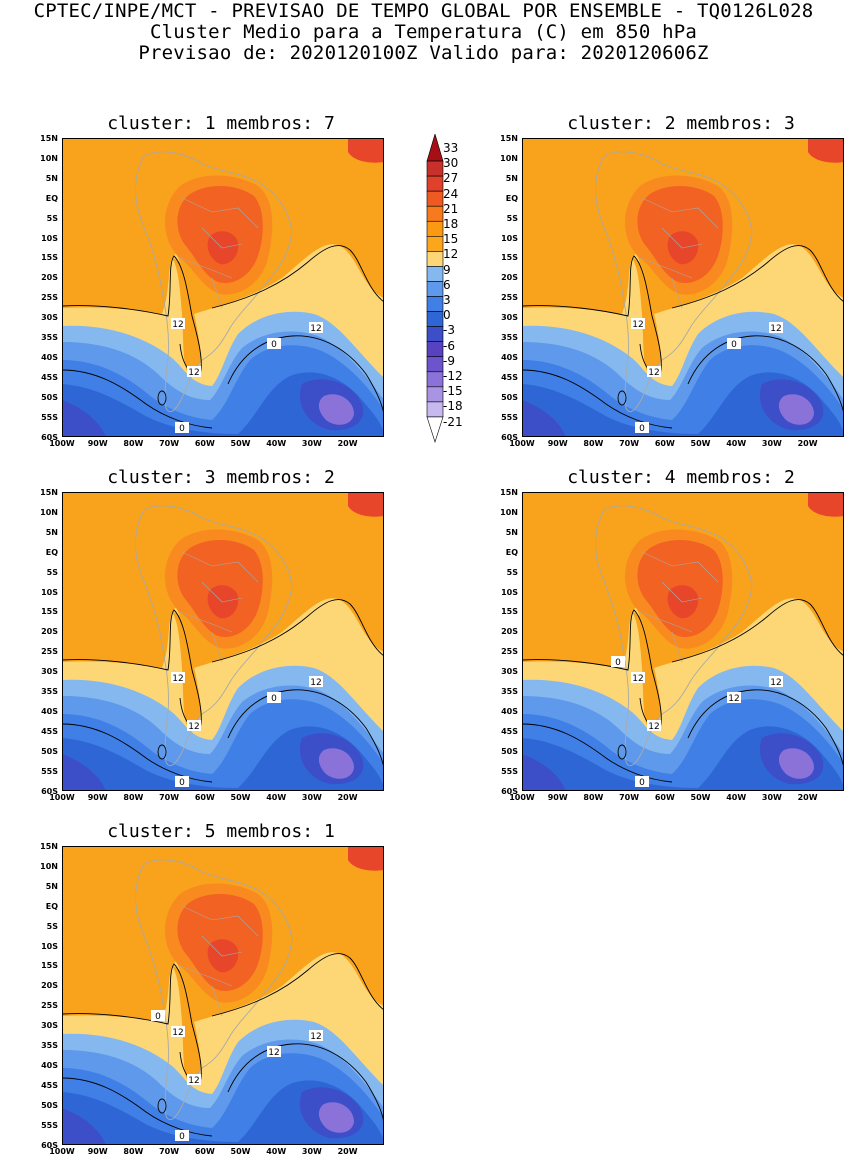 This screenshot has height=1157, width=847. I want to click on colorbar-label: 27, so click(451, 178).